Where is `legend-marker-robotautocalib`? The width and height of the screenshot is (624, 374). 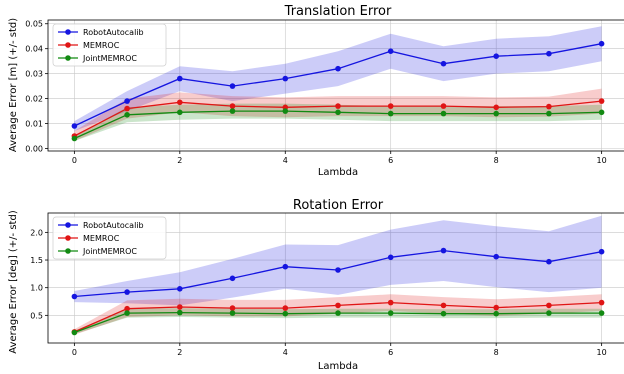
legend-marker-robotautocalib is located at coordinates (68, 225).